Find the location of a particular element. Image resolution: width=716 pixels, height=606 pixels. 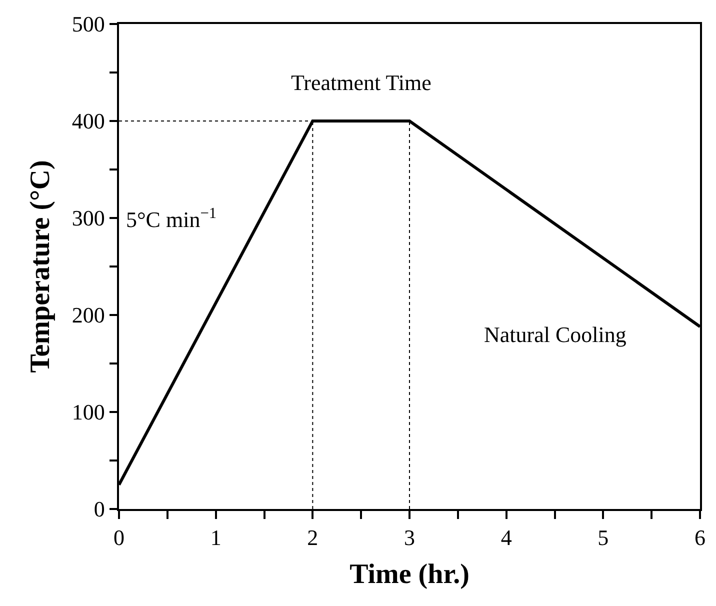

y-tick-label: 0 is located at coordinates (99, 509).